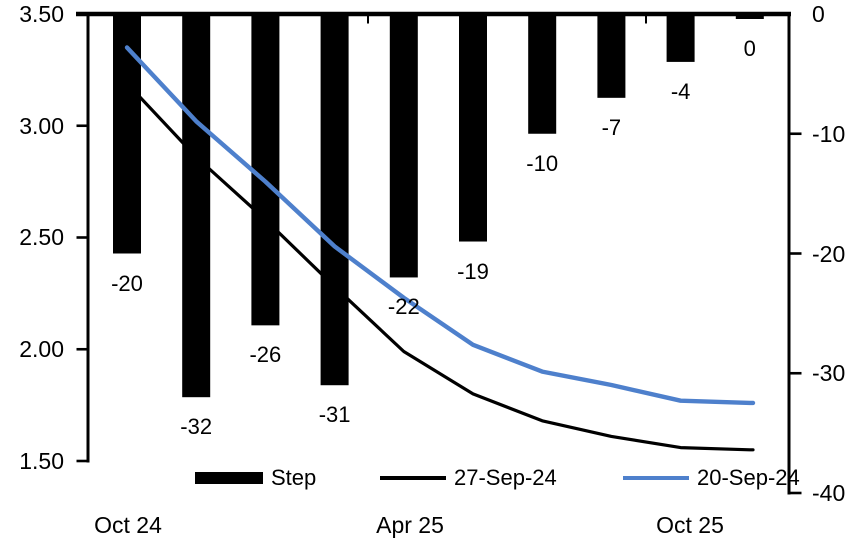 This screenshot has height=551, width=852. I want to click on x-axis-label: Oct 25, so click(690, 525).